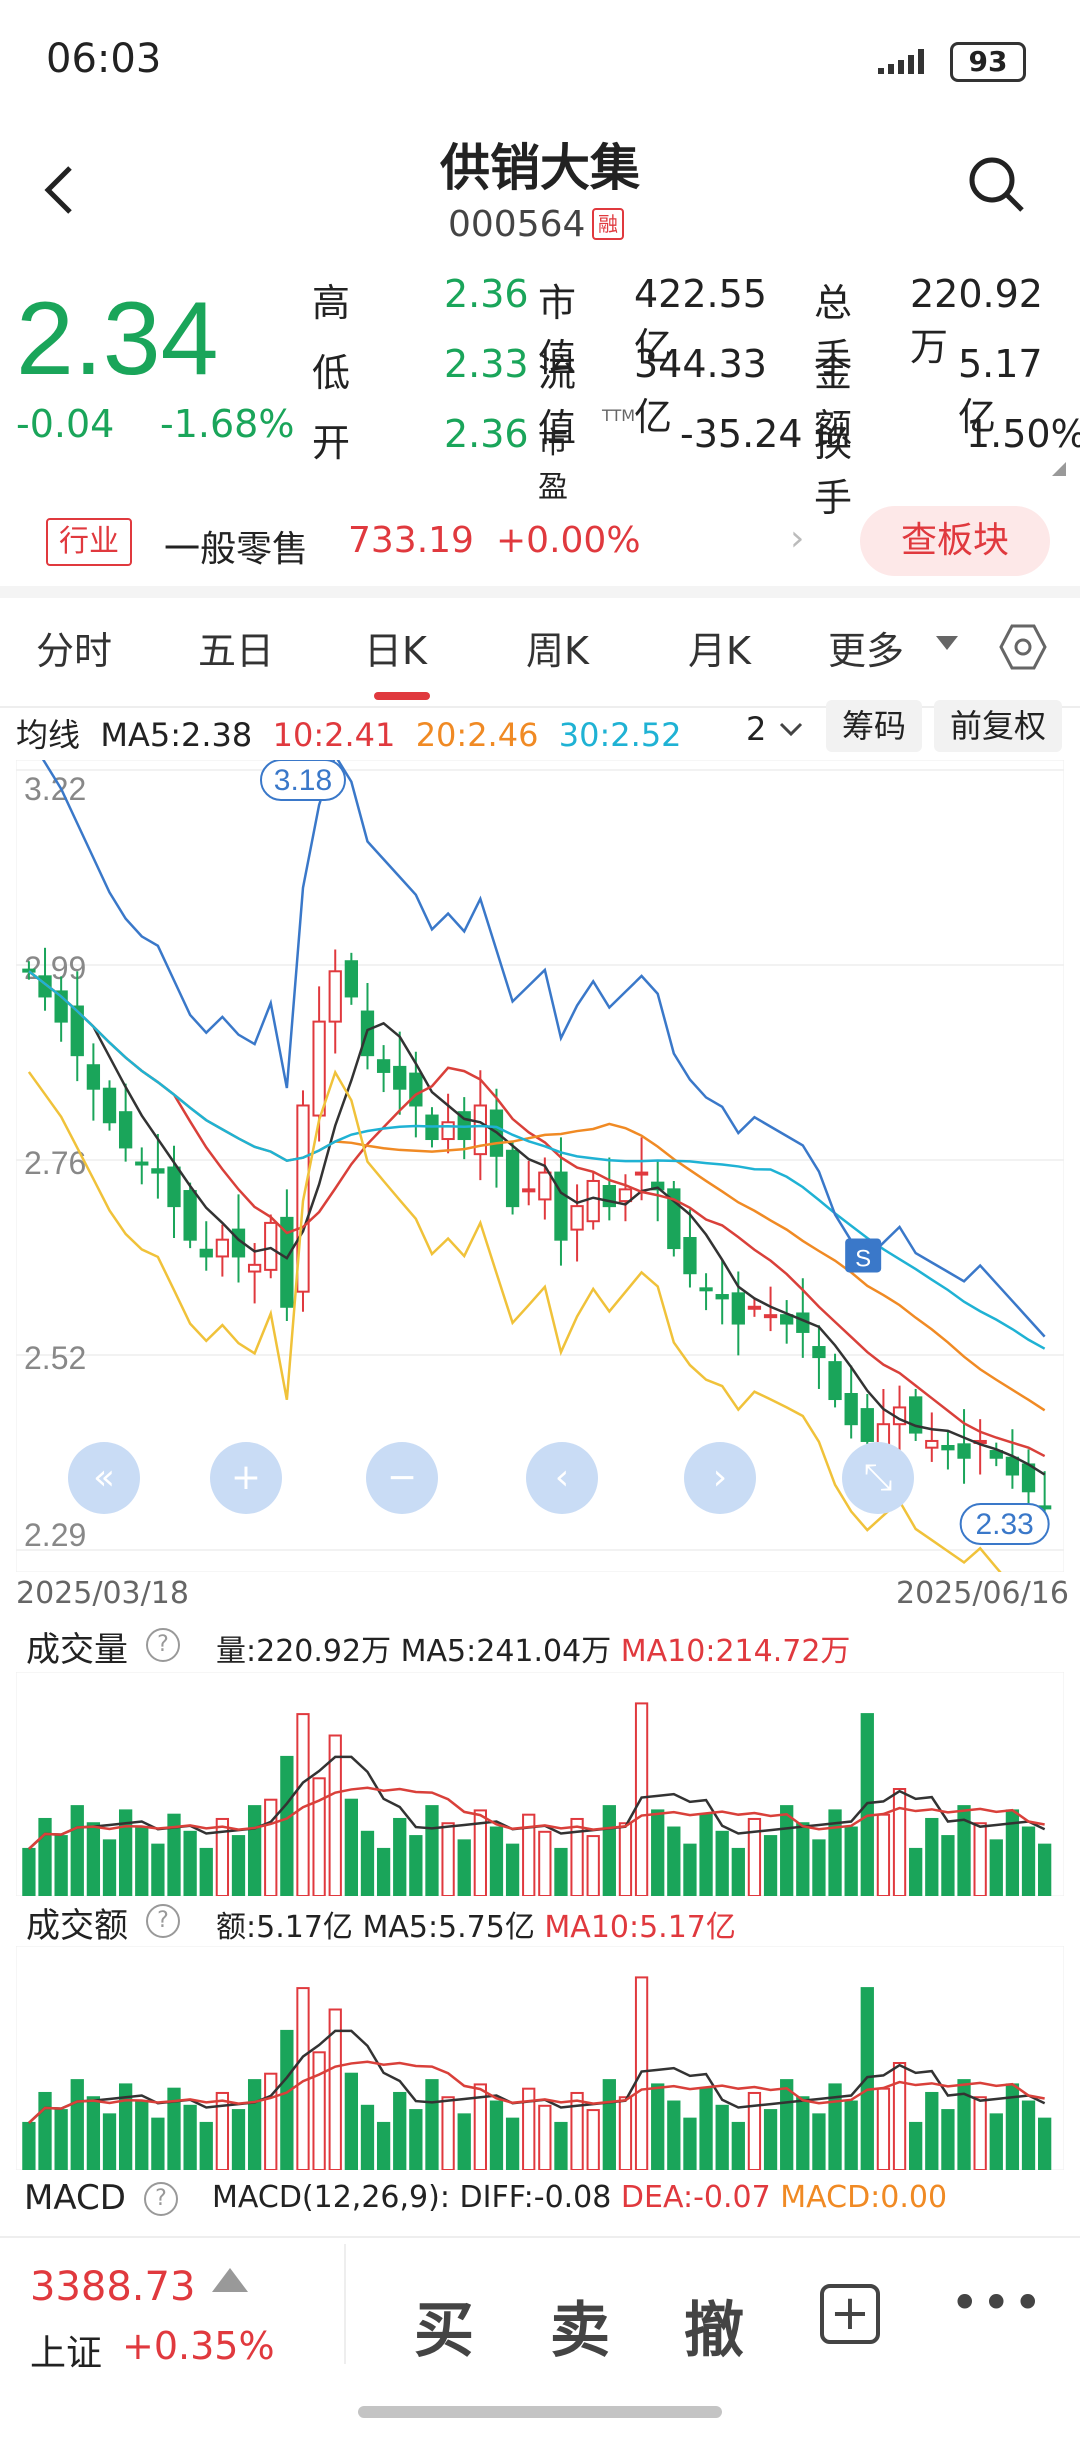 This screenshot has width=1080, height=2442. I want to click on chevron-down-icon, so click(790, 729).